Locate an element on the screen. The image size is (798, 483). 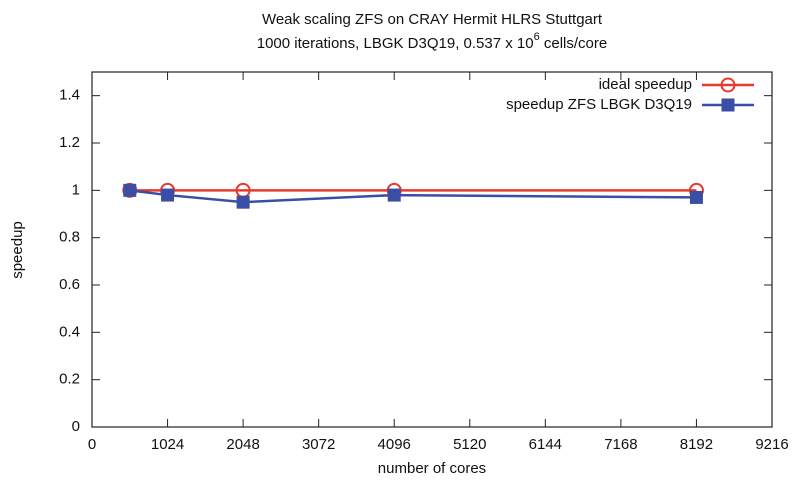
x-tick-label: 9216 is located at coordinates (771, 444).